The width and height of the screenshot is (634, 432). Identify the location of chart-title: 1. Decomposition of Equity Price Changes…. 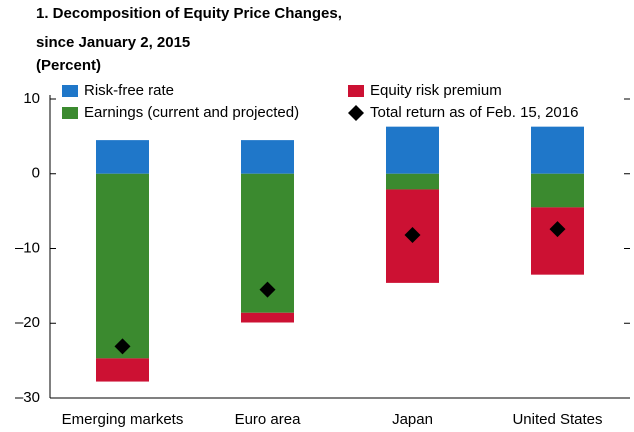
(189, 13).